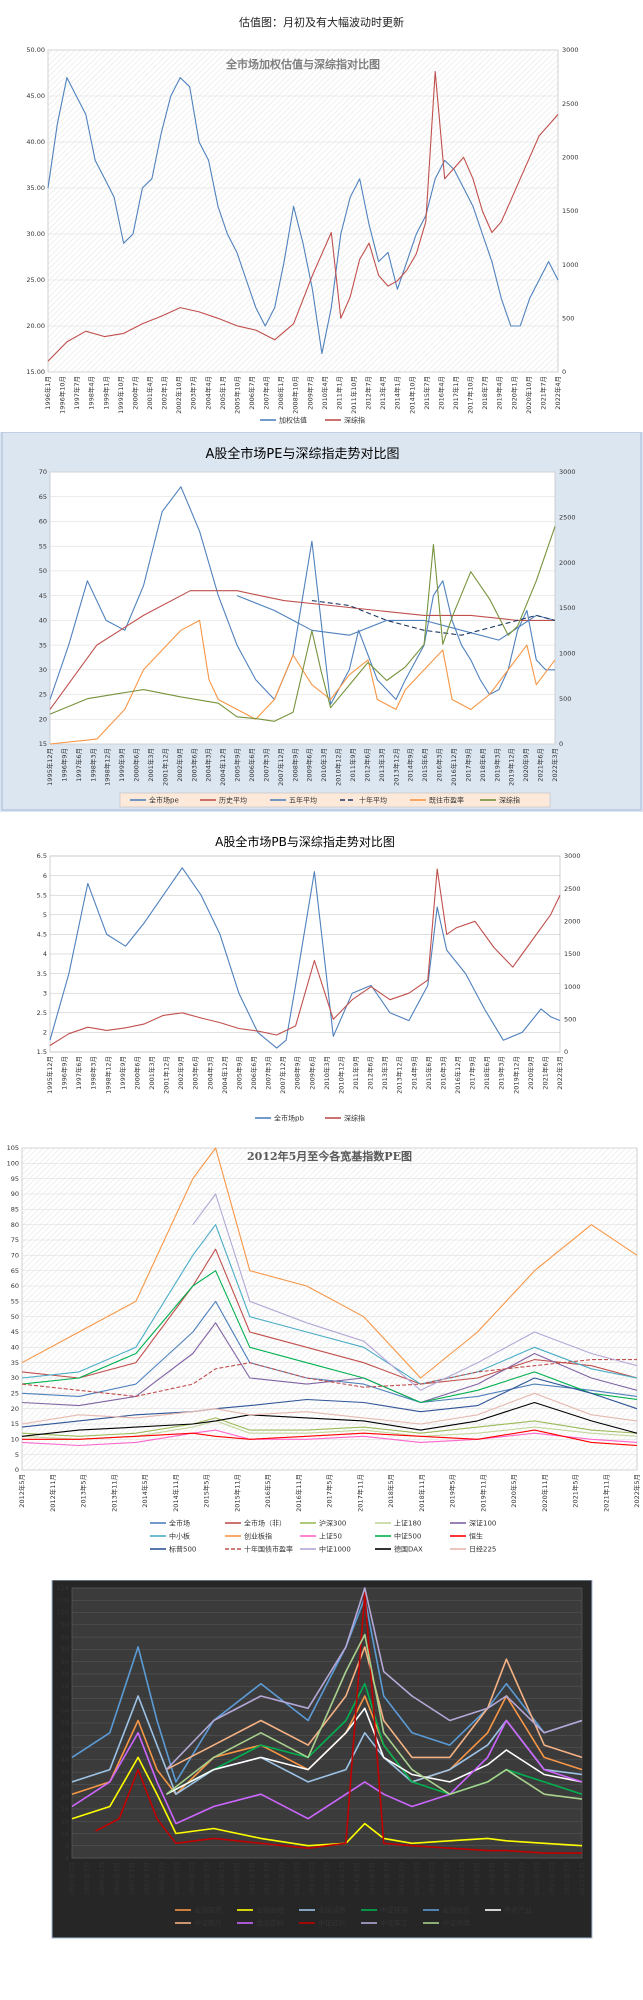 The width and height of the screenshot is (643, 2000). Describe the element at coordinates (78, 765) in the screenshot. I see `x-tick-label: 1997年6月` at that location.